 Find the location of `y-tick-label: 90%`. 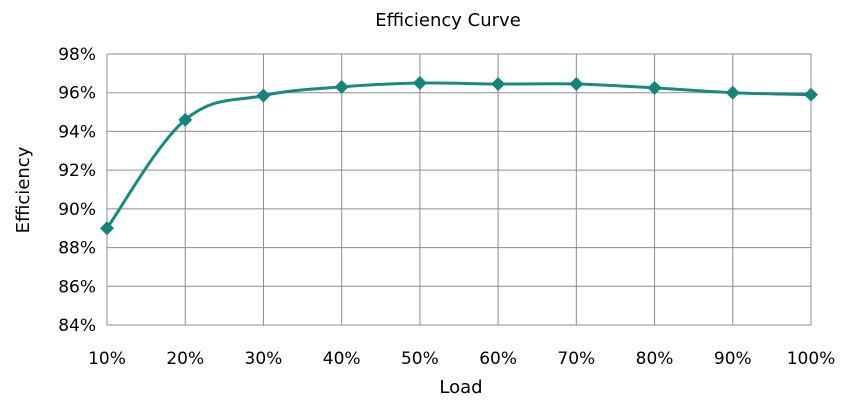

y-tick-label: 90% is located at coordinates (77, 210).